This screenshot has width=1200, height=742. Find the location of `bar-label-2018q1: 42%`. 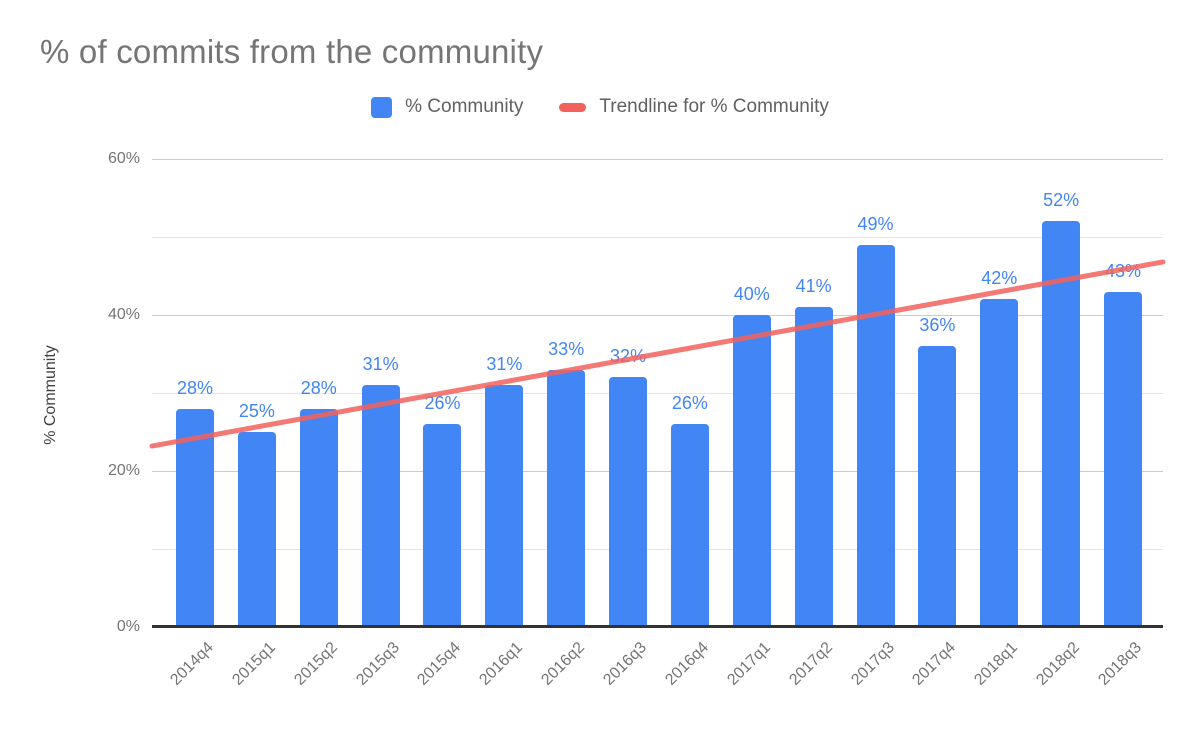

bar-label-2018q1: 42% is located at coordinates (999, 278).